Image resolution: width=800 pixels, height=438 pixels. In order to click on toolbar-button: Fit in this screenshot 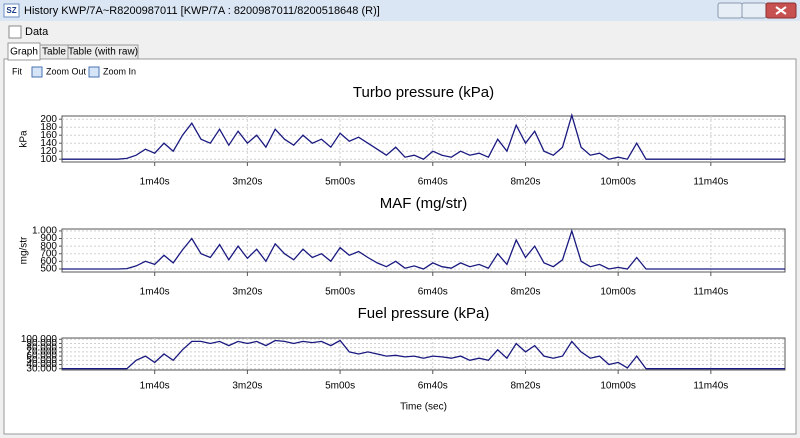, I will do `click(17, 71)`.